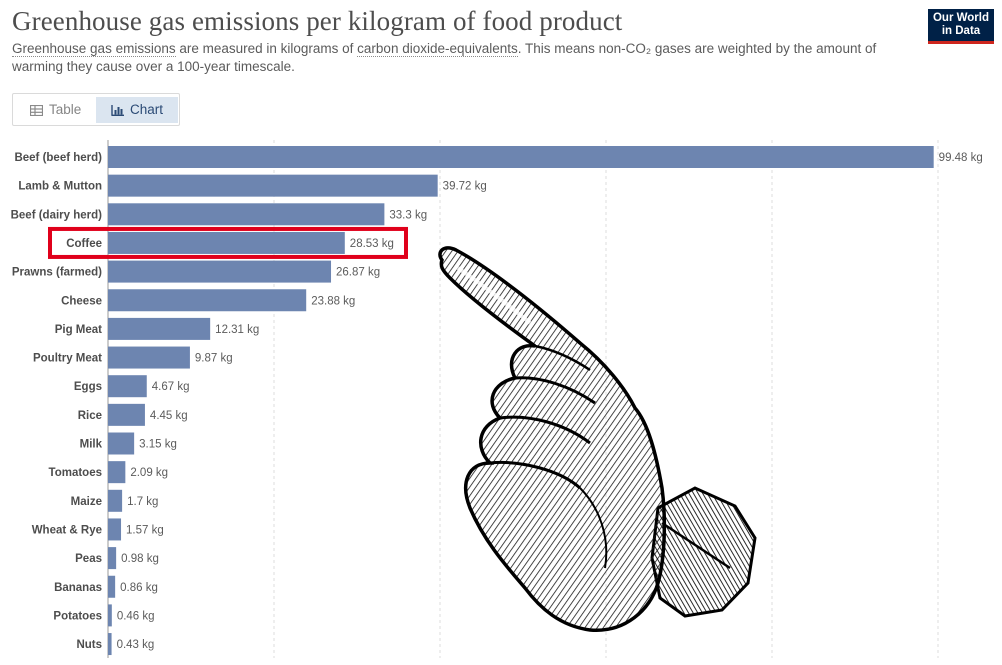 The image size is (1002, 665). I want to click on value-label: 33.3 kg, so click(408, 215).